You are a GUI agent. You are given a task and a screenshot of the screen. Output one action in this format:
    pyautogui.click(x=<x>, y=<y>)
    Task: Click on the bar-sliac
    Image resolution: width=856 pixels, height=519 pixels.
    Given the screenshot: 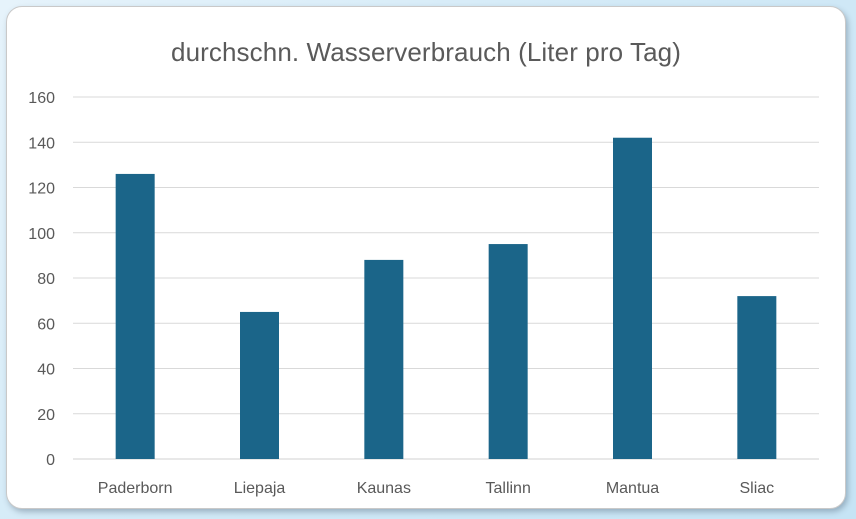 What is the action you would take?
    pyautogui.click(x=757, y=377)
    